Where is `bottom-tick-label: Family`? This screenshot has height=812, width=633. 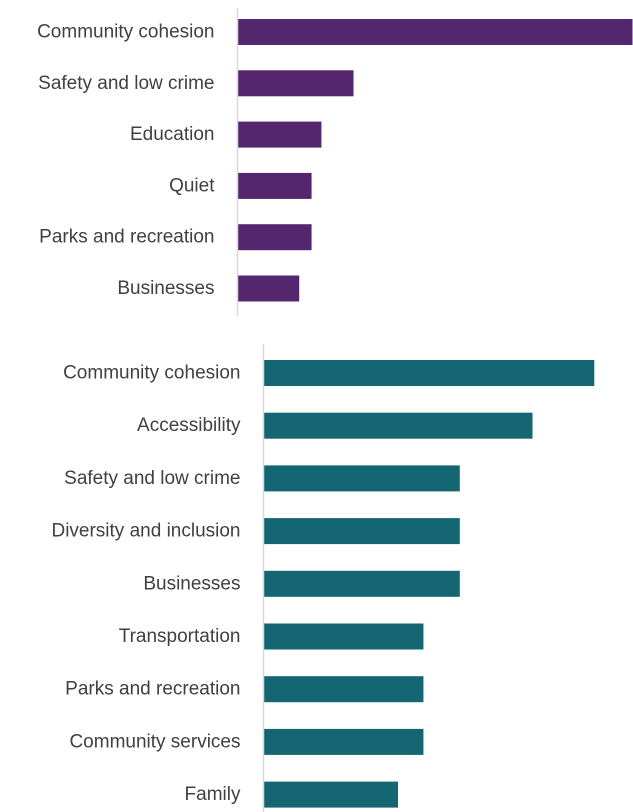
bottom-tick-label: Family is located at coordinates (213, 794).